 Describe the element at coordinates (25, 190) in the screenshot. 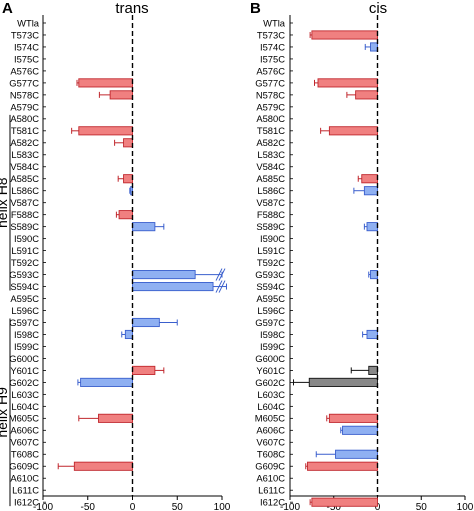

I see `category-label: L586C` at that location.